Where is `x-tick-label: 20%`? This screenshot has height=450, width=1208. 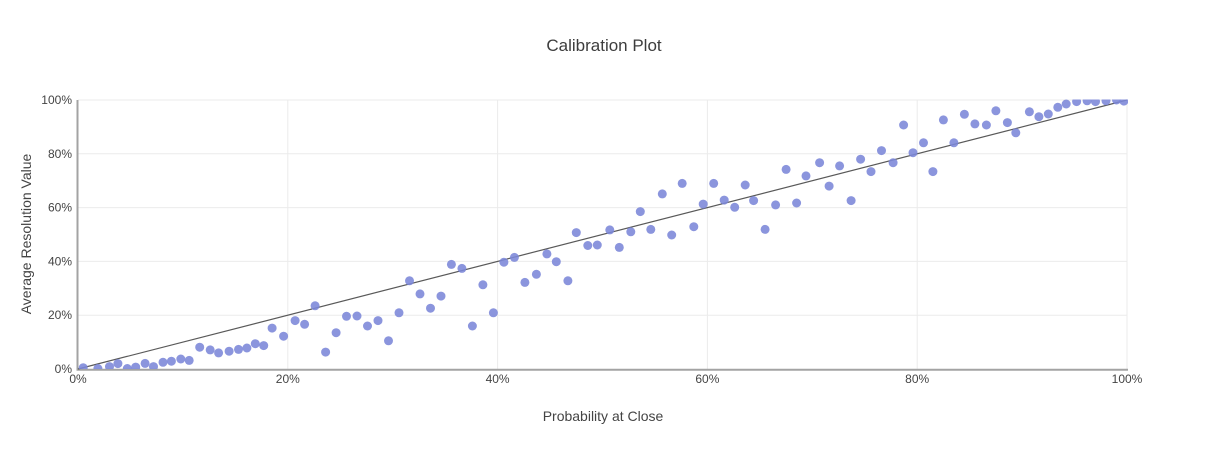 x-tick-label: 20% is located at coordinates (288, 379).